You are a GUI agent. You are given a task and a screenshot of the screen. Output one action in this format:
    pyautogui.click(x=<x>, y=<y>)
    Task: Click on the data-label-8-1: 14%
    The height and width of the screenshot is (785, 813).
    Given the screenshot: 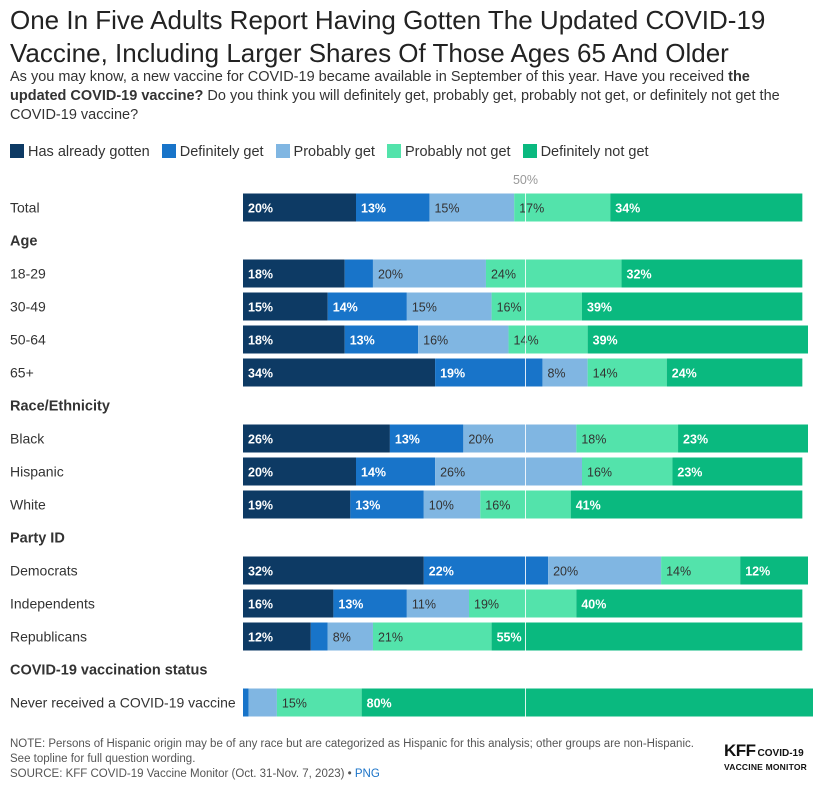 What is the action you would take?
    pyautogui.click(x=373, y=473)
    